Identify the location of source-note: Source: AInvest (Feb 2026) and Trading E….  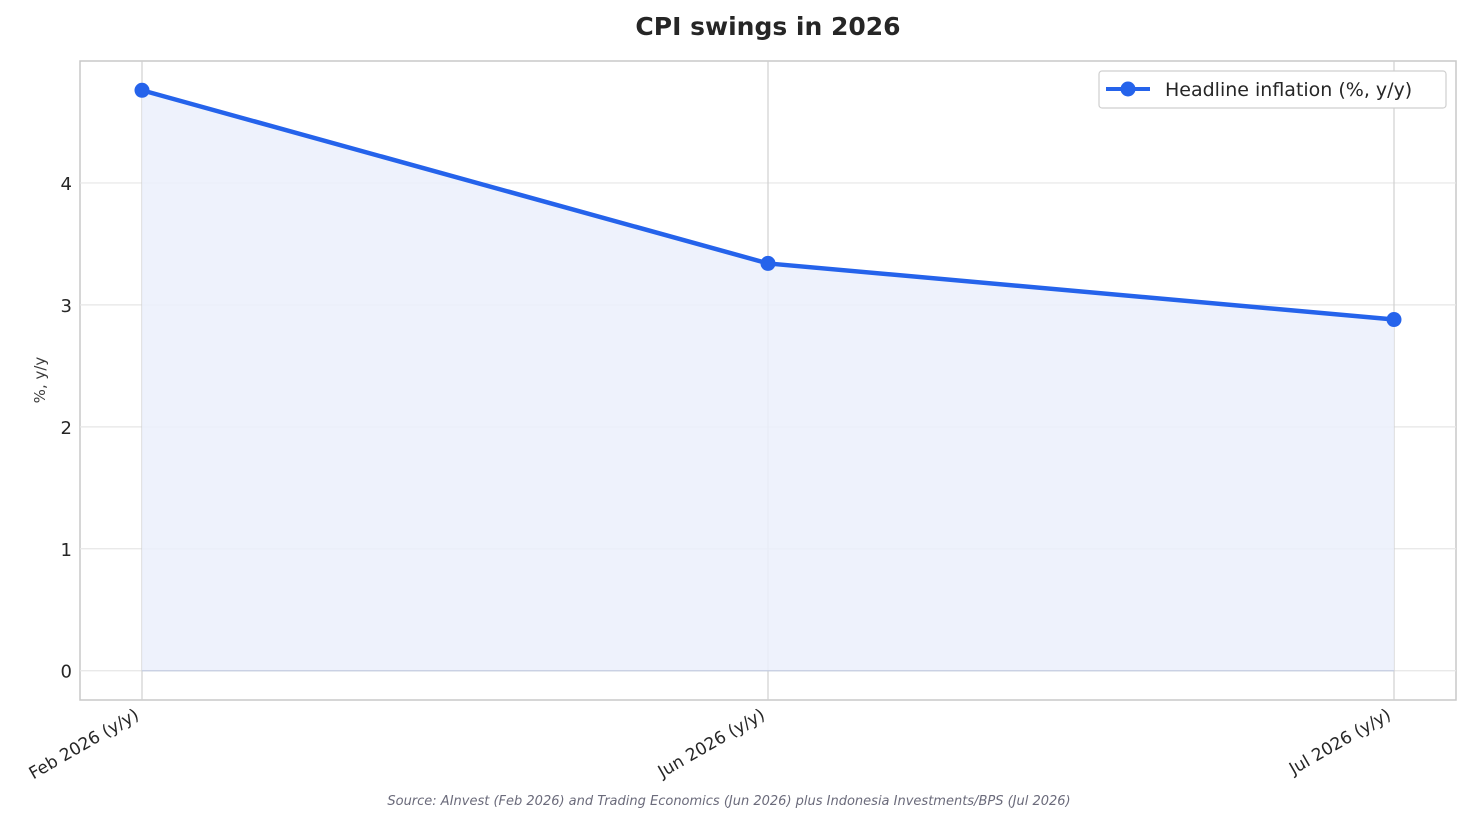
(728, 801).